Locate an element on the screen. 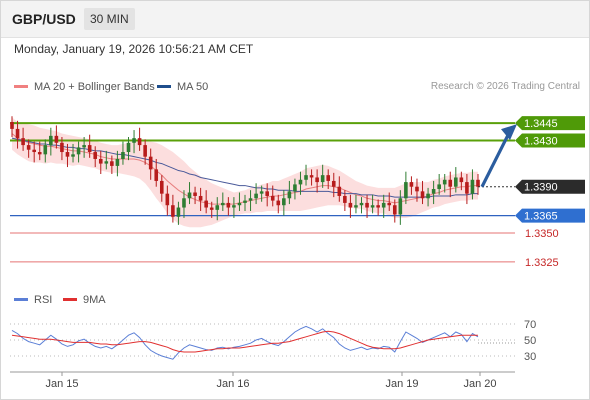  symbol-label: GBP/USD is located at coordinates (44, 19).